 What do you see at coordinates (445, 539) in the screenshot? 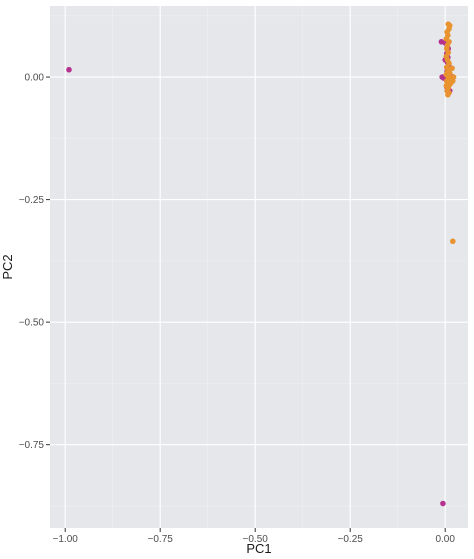
I see `x-tick-label: 0.00` at bounding box center [445, 539].